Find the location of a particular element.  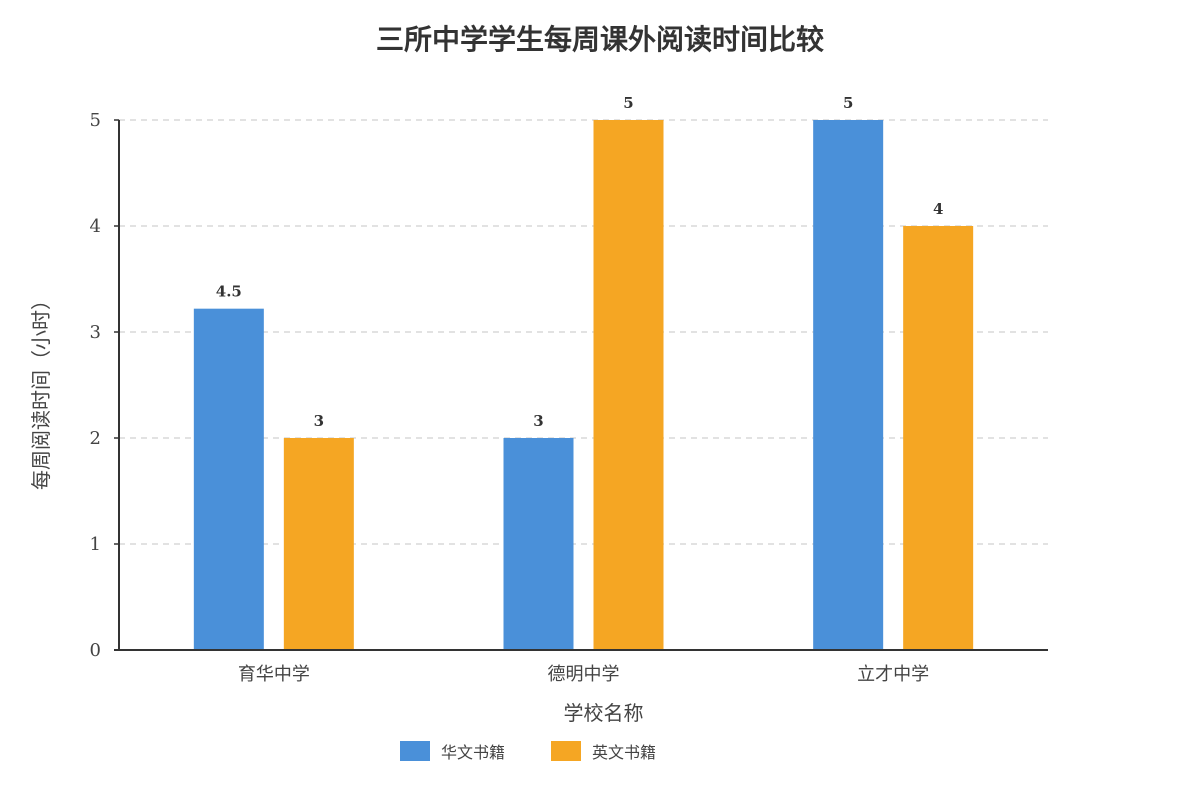

legend-label-chinese-books: 华文书籍 is located at coordinates (473, 752).